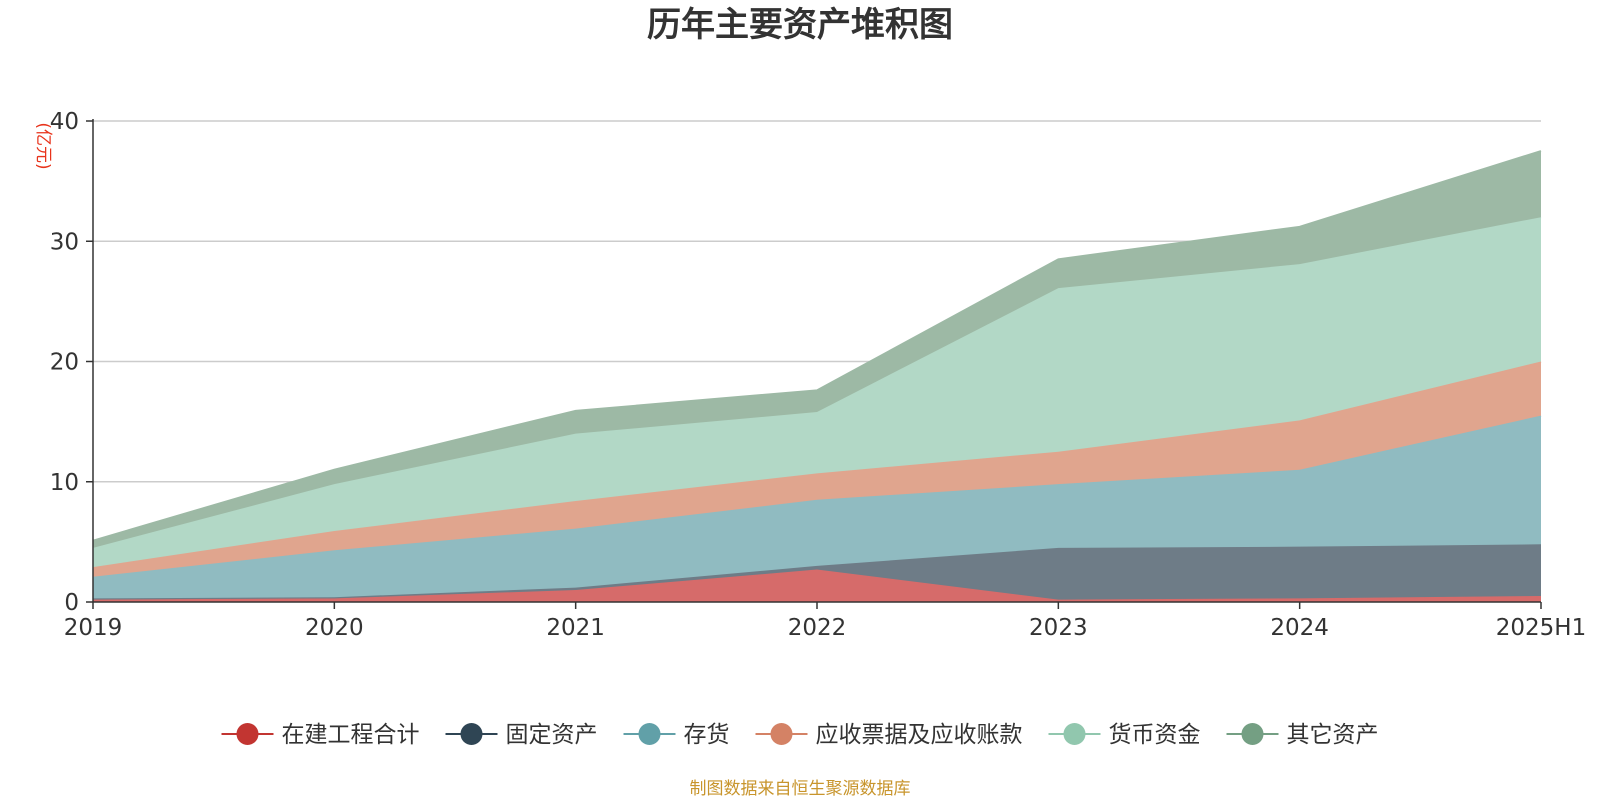  I want to click on y-axis-unit-label: (亿元), so click(43, 145).